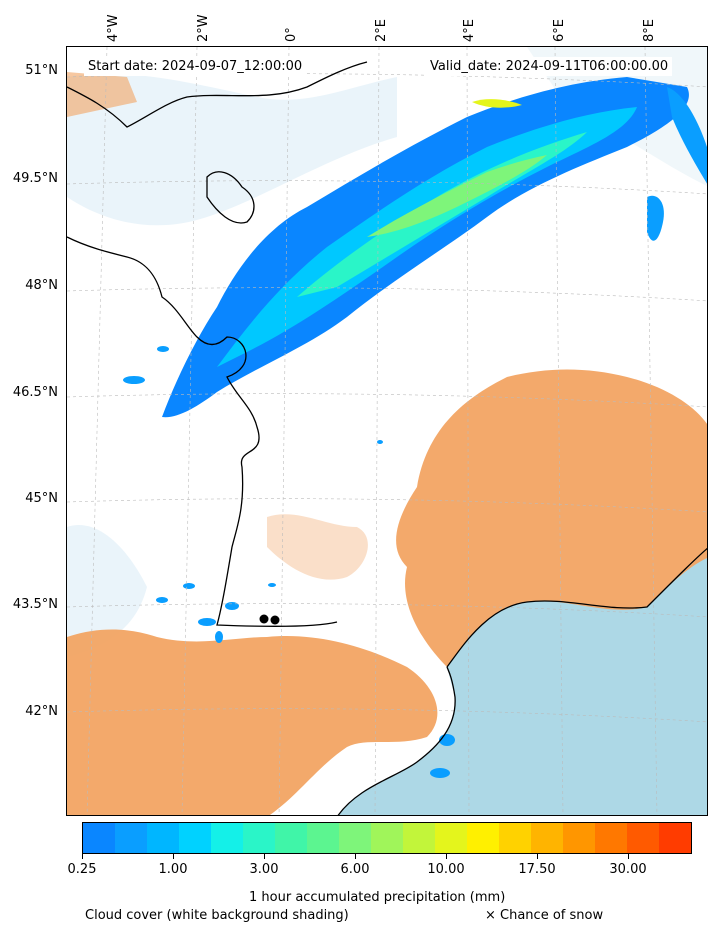 The height and width of the screenshot is (934, 716). I want to click on mediterranean-sea, so click(522, 681).